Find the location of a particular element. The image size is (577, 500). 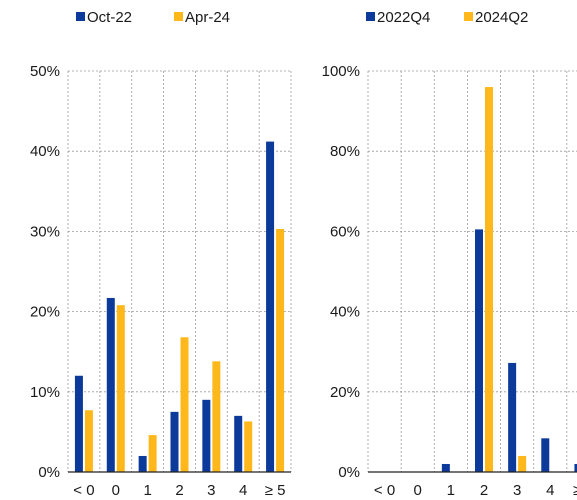

y-tick-label: 100% is located at coordinates (341, 71).